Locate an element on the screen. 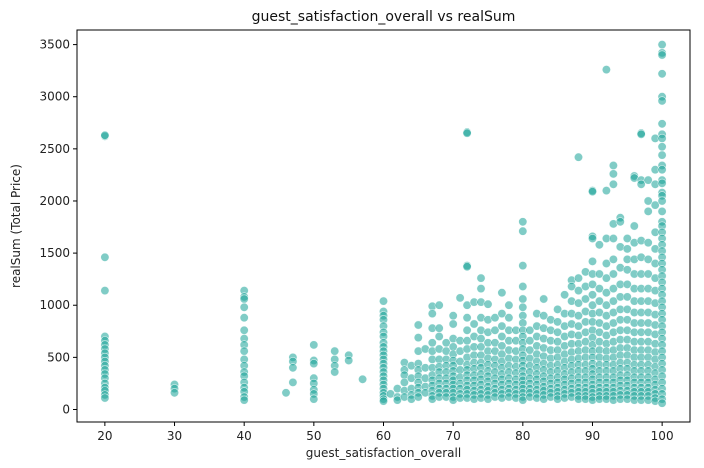 The height and width of the screenshot is (468, 704). x-axis: 20 30 40 50 60 70 80 90 100 is located at coordinates (385, 432).